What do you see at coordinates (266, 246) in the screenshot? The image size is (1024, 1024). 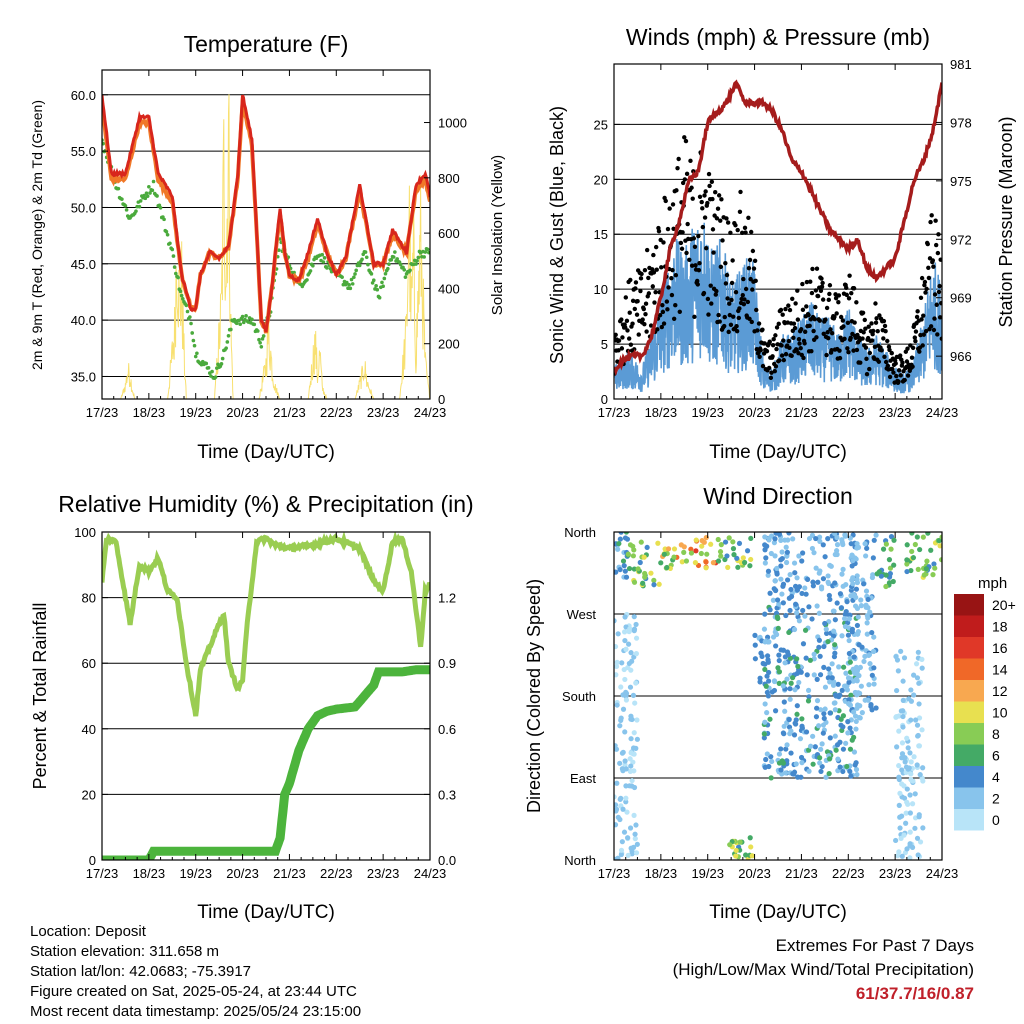 I see `solar-insolation-line` at bounding box center [266, 246].